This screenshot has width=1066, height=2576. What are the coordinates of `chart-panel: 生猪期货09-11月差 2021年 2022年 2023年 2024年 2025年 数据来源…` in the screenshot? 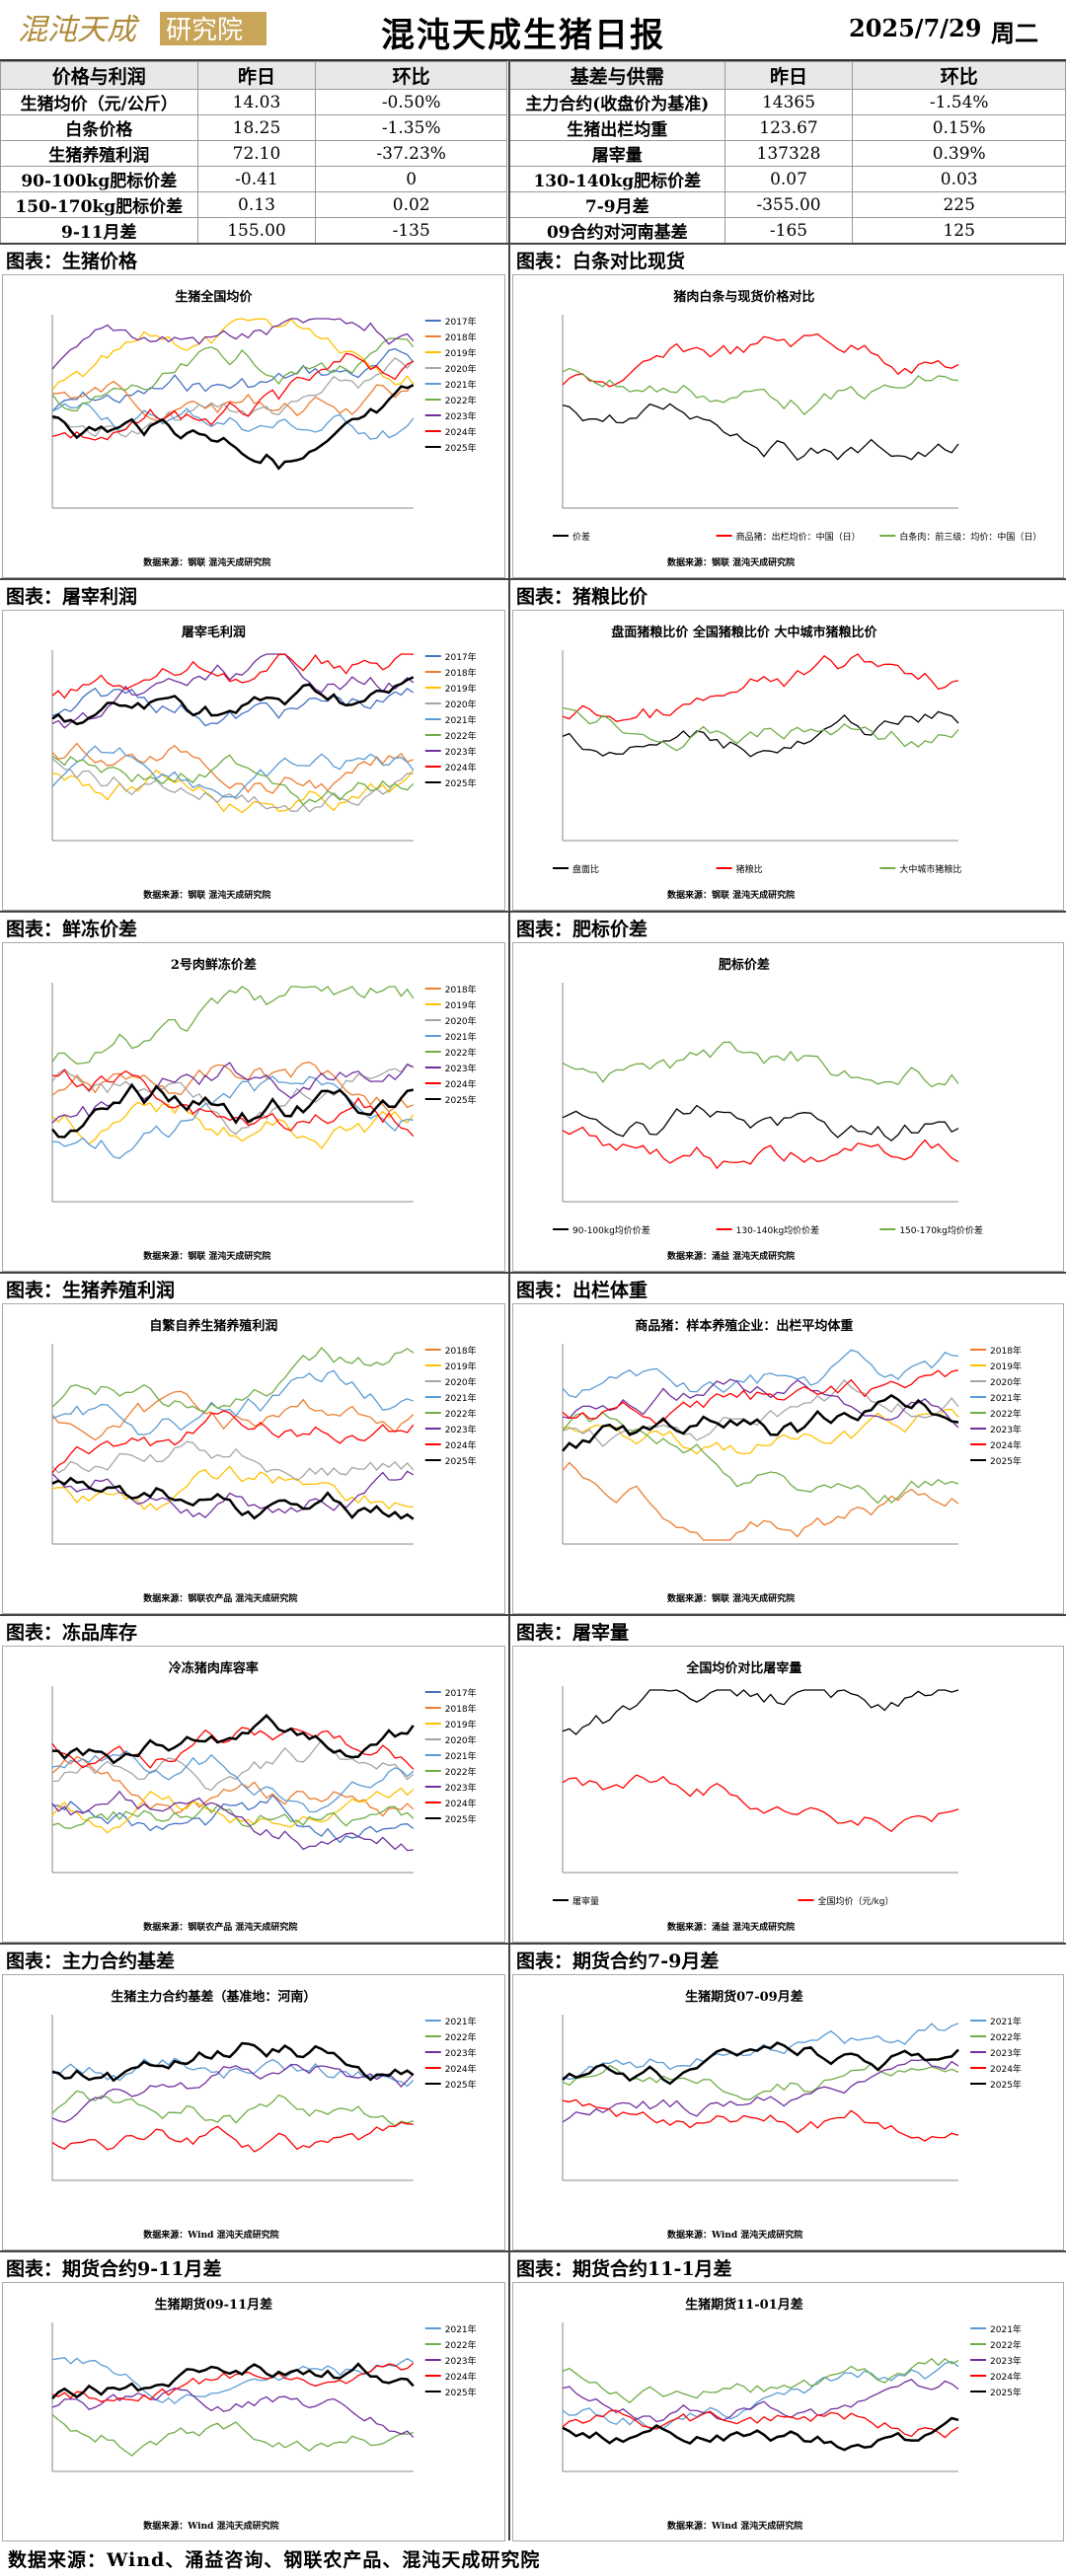 It's located at (253, 2411).